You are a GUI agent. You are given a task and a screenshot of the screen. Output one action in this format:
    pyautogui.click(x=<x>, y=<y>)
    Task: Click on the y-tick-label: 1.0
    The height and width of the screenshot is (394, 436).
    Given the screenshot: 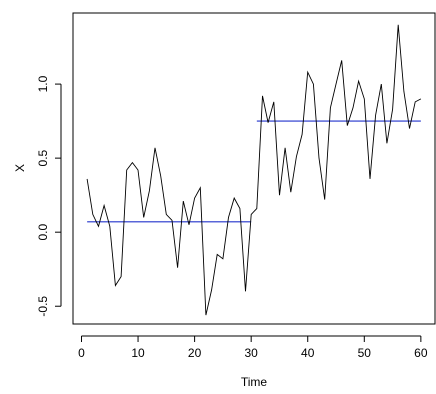 What is the action you would take?
    pyautogui.click(x=43, y=83)
    